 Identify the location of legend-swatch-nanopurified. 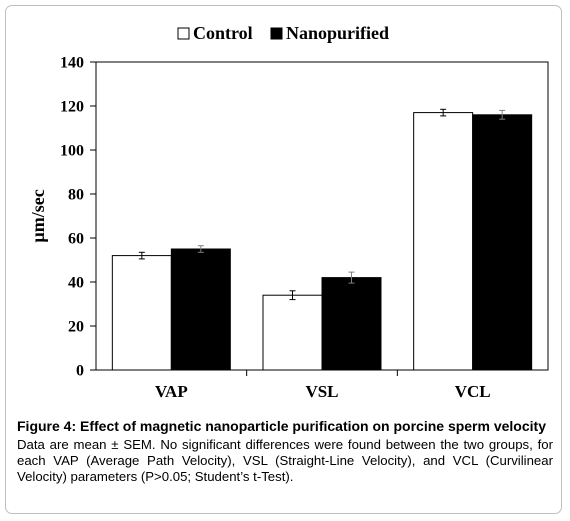
(276, 33).